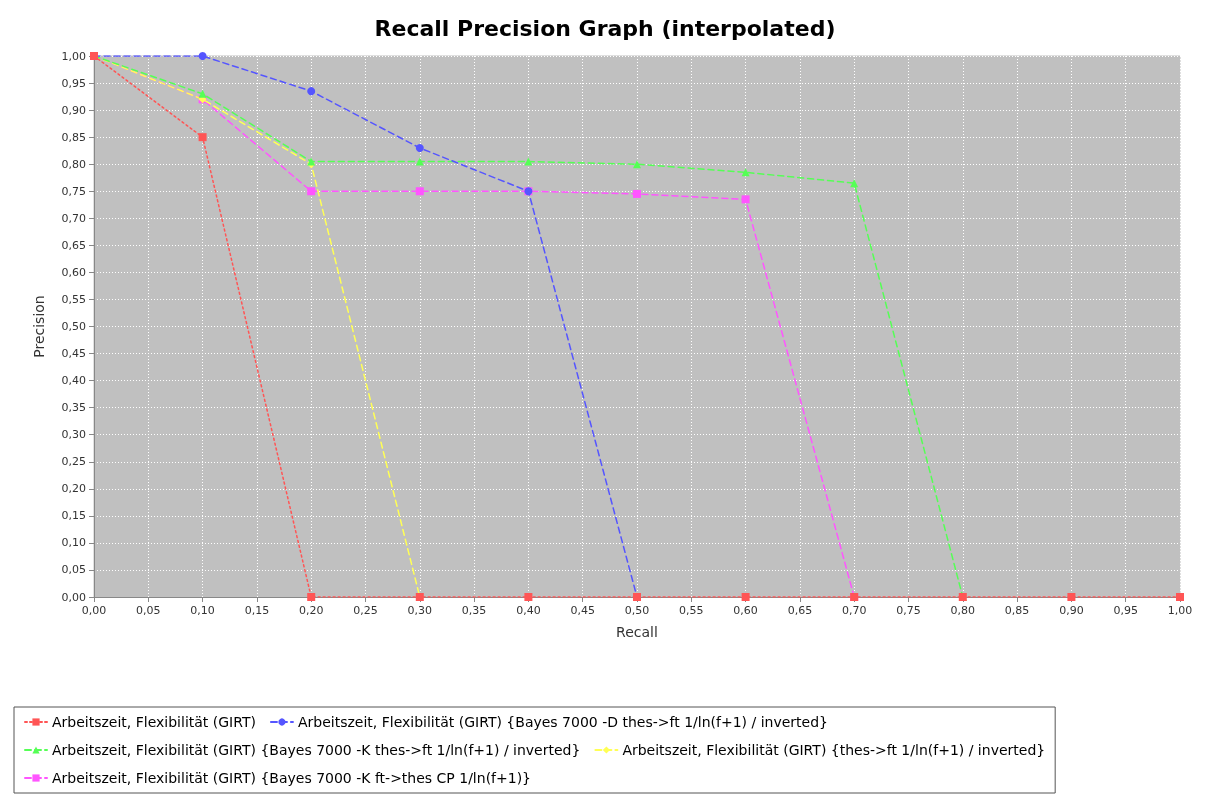 The height and width of the screenshot is (805, 1210). I want to click on y-tick-label: 0,50, so click(73, 326).